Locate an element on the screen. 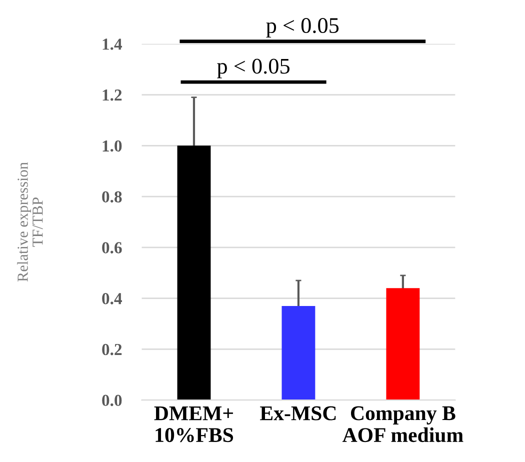 Image resolution: width=525 pixels, height=462 pixels. y-axis-title: Relative expression TF/TBP is located at coordinates (30, 222).